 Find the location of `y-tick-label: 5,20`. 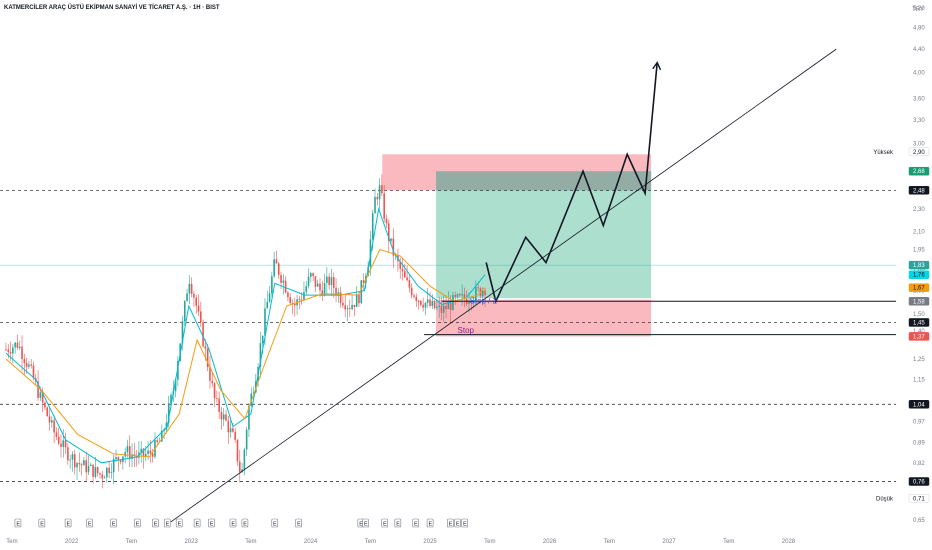

y-tick-label: 5,20 is located at coordinates (919, 9).